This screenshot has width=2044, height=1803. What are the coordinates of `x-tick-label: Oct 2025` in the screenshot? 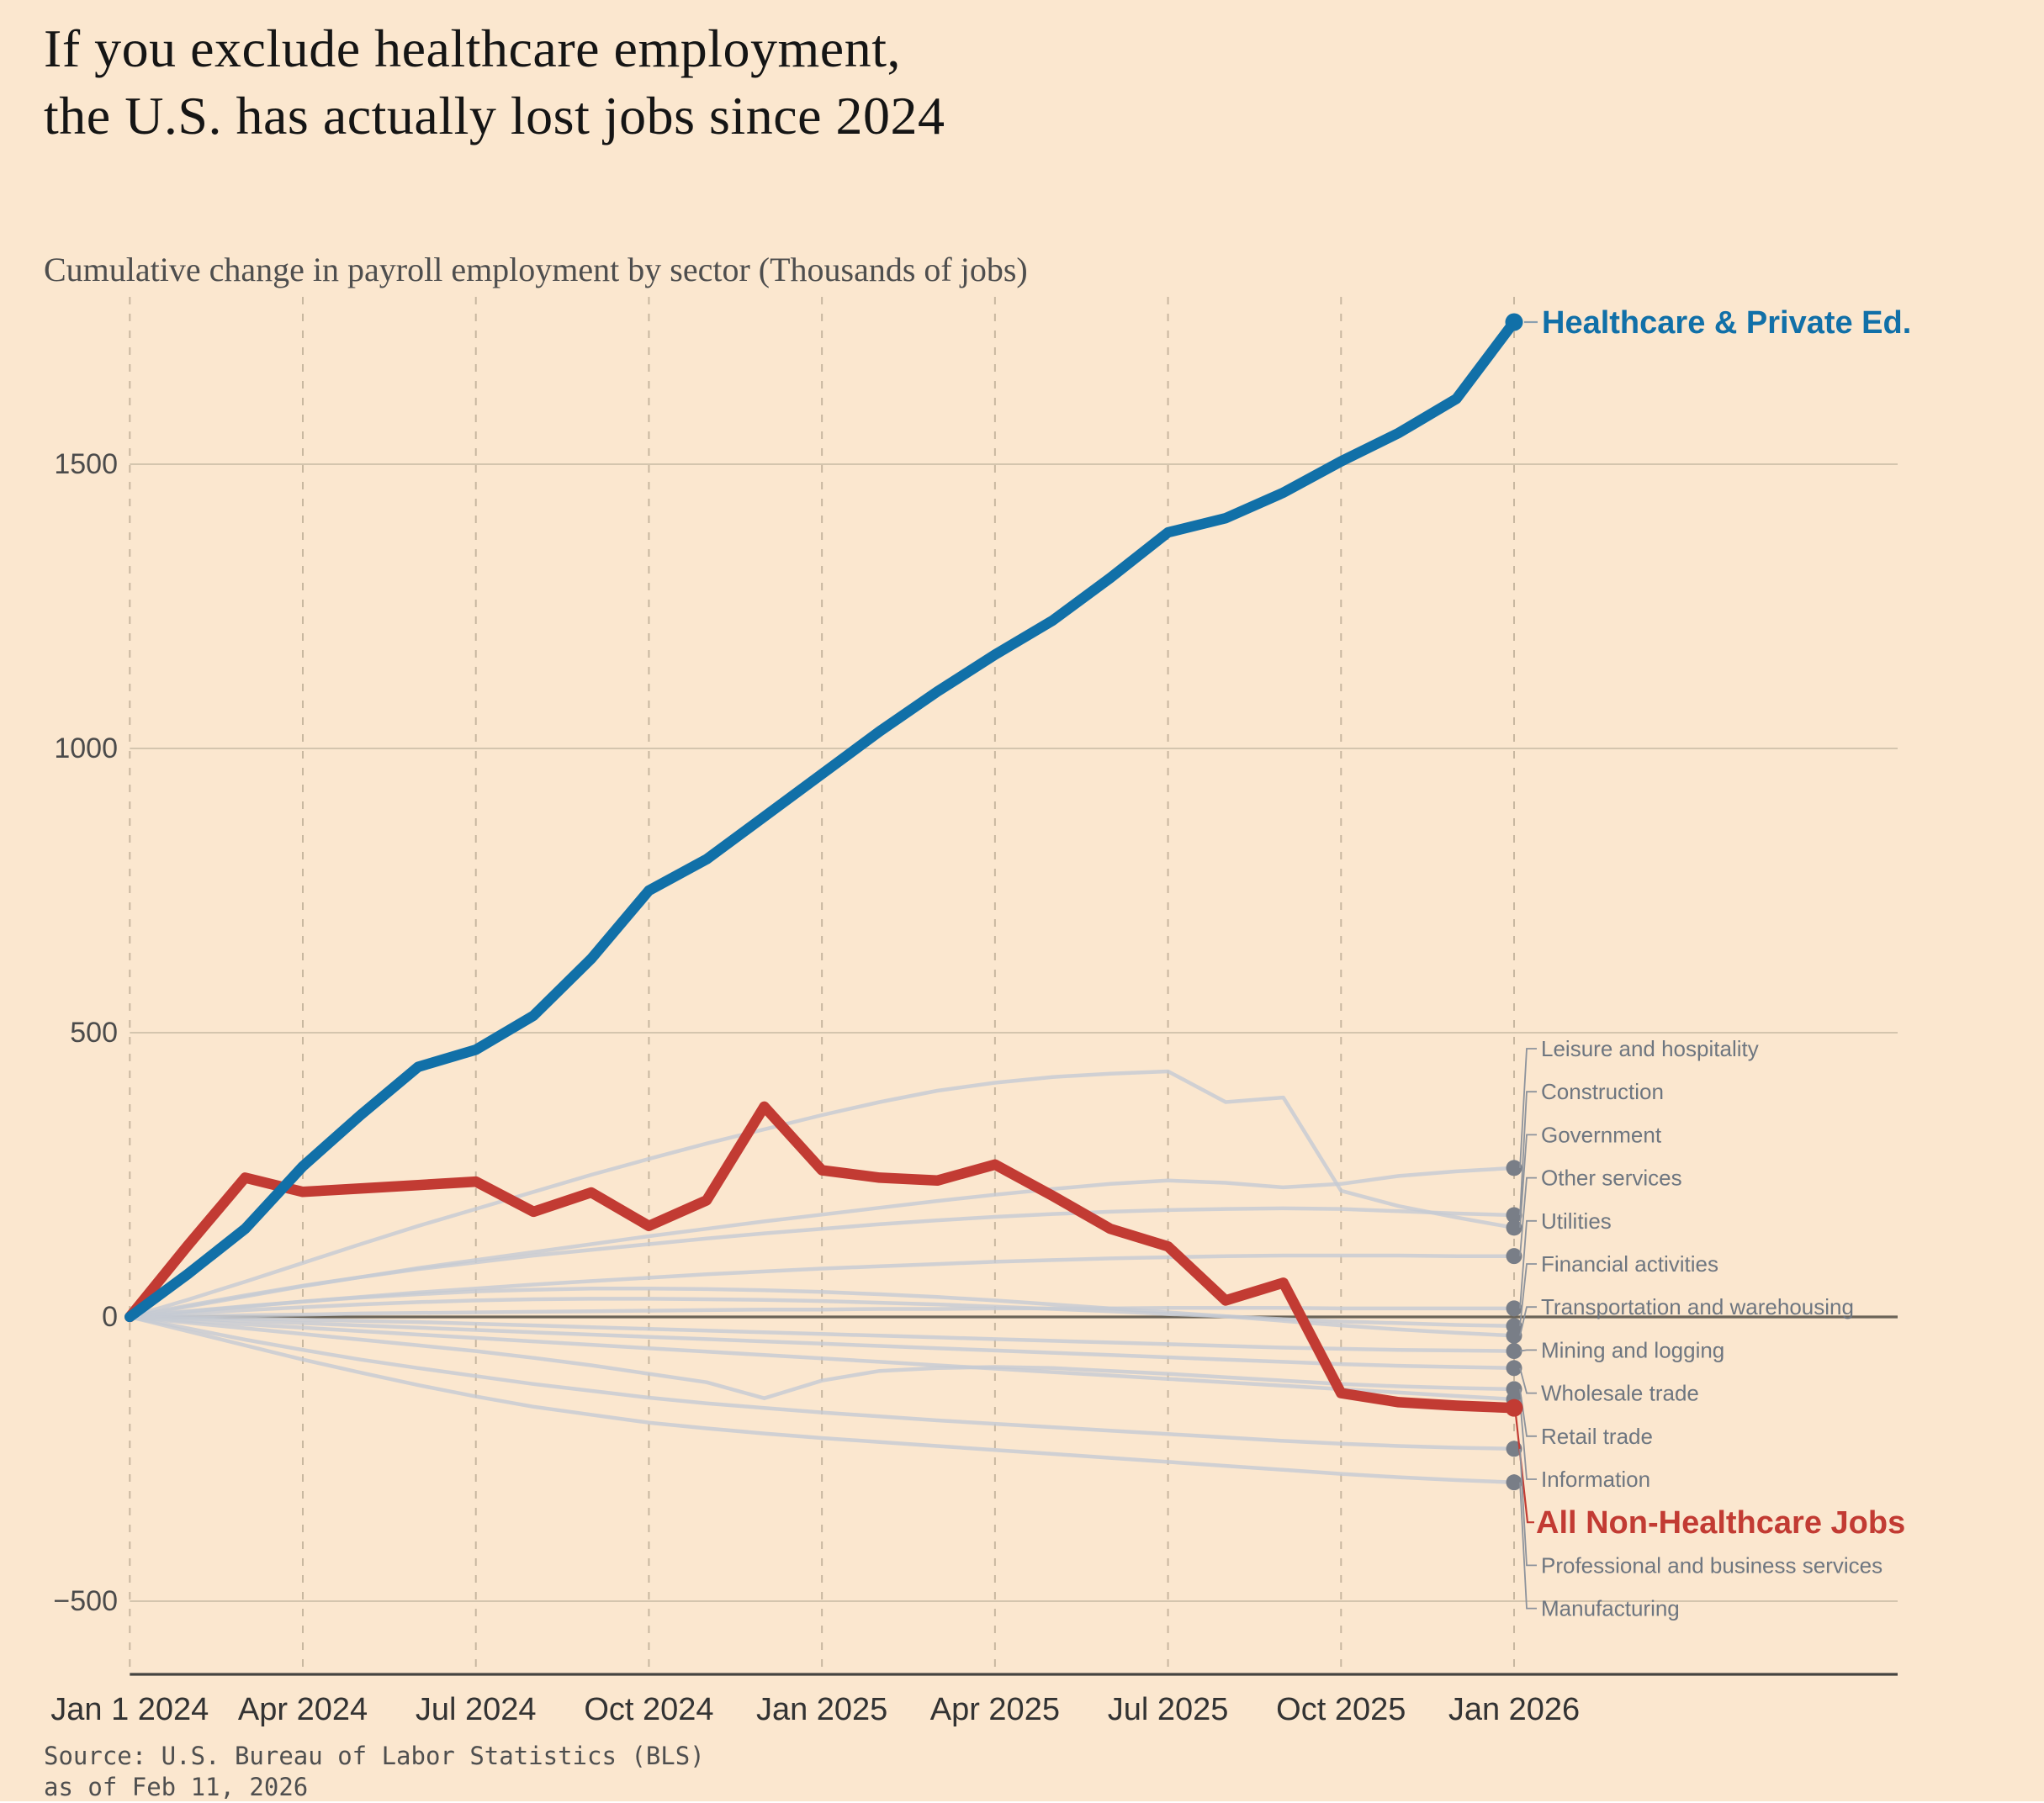 It's located at (1341, 1709).